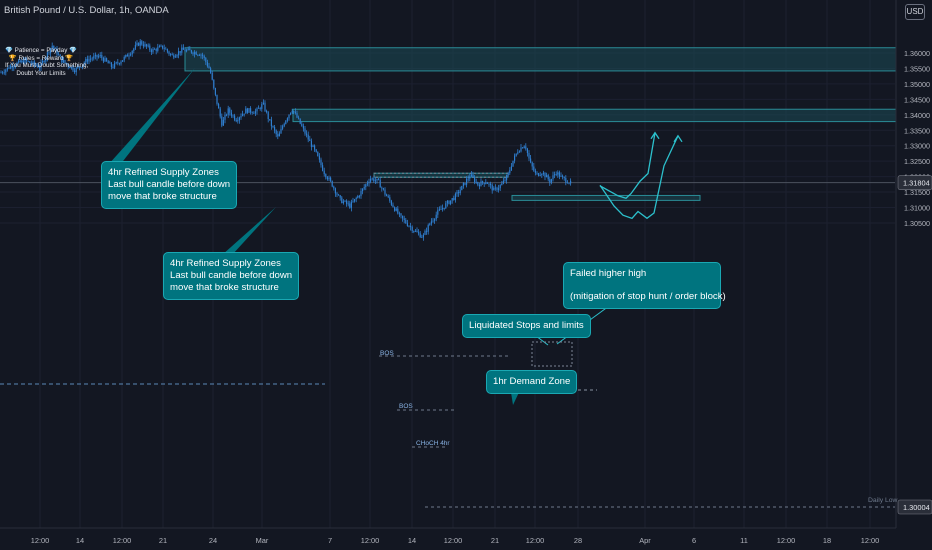 The image size is (932, 550). What do you see at coordinates (648, 296) in the screenshot?
I see `callout-line: (mitigation of stop hunt / order block)` at bounding box center [648, 296].